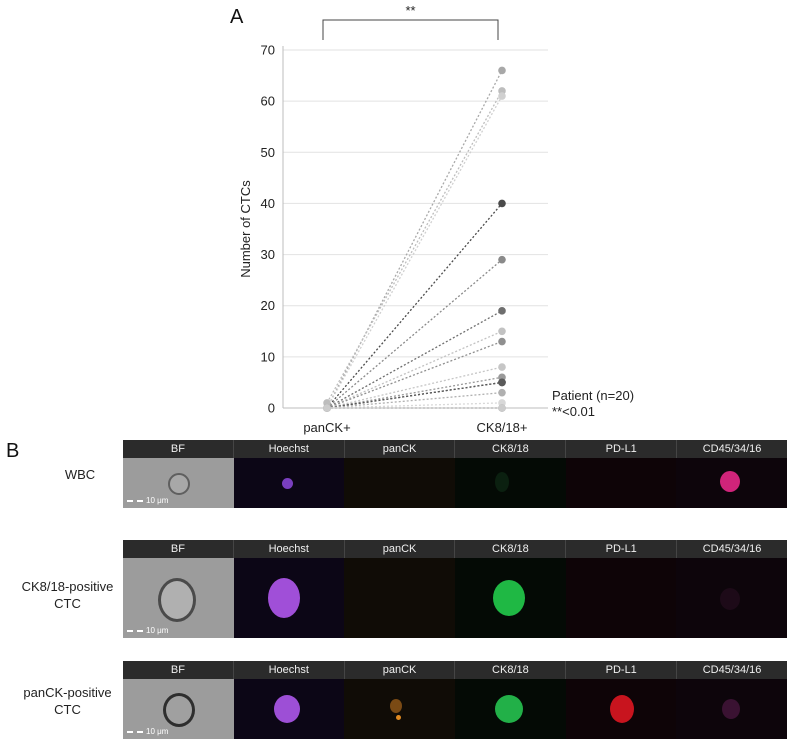 This screenshot has height=742, width=790. I want to click on patient-count-note: Patient (n=20), so click(593, 395).